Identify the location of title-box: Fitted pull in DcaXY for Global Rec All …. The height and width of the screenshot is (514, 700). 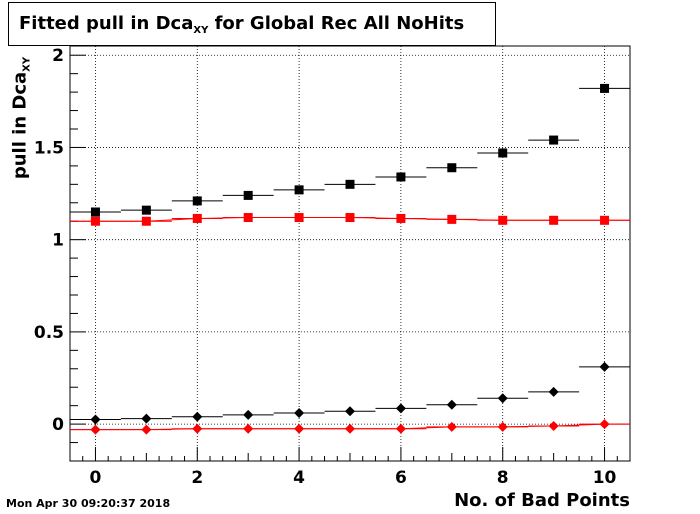
(252, 24).